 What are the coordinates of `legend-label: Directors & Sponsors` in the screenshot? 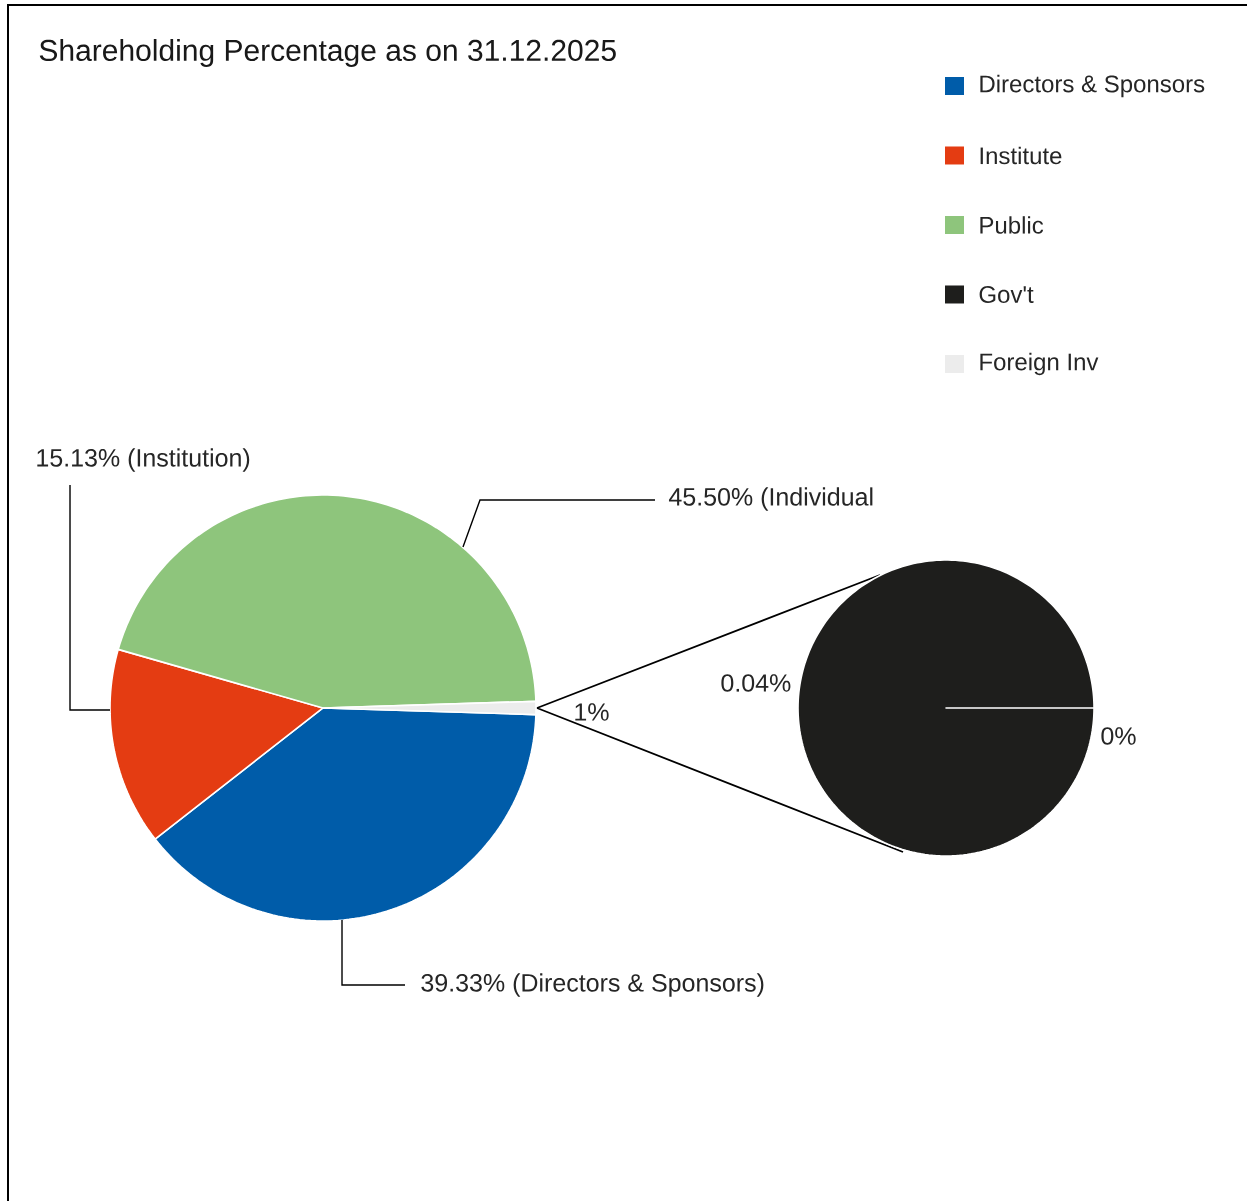 It's located at (1092, 86).